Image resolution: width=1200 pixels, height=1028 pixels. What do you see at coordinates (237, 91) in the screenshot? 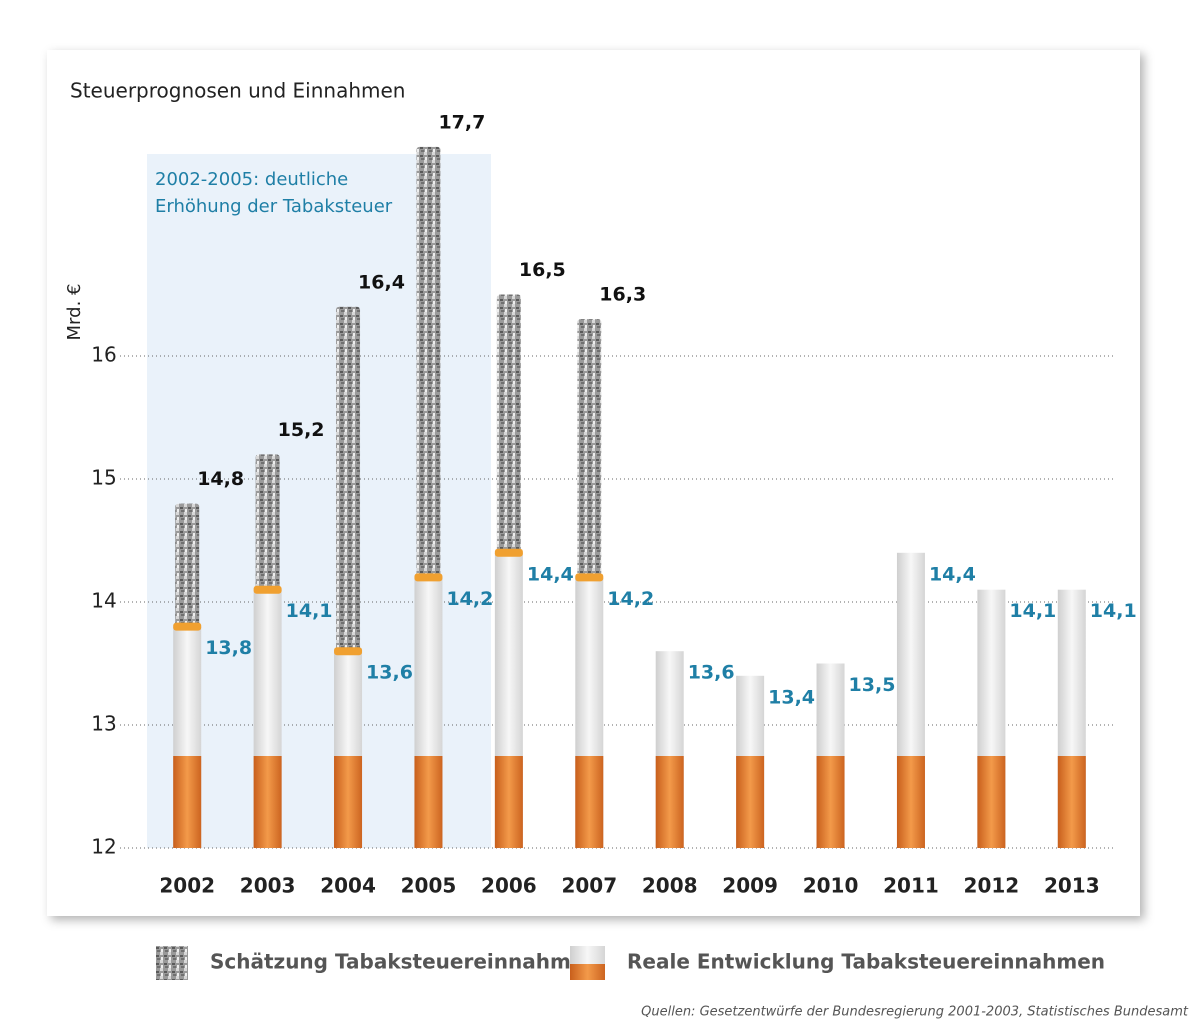
I see `chart-title: Steuerprognosen und Einnahmen` at bounding box center [237, 91].